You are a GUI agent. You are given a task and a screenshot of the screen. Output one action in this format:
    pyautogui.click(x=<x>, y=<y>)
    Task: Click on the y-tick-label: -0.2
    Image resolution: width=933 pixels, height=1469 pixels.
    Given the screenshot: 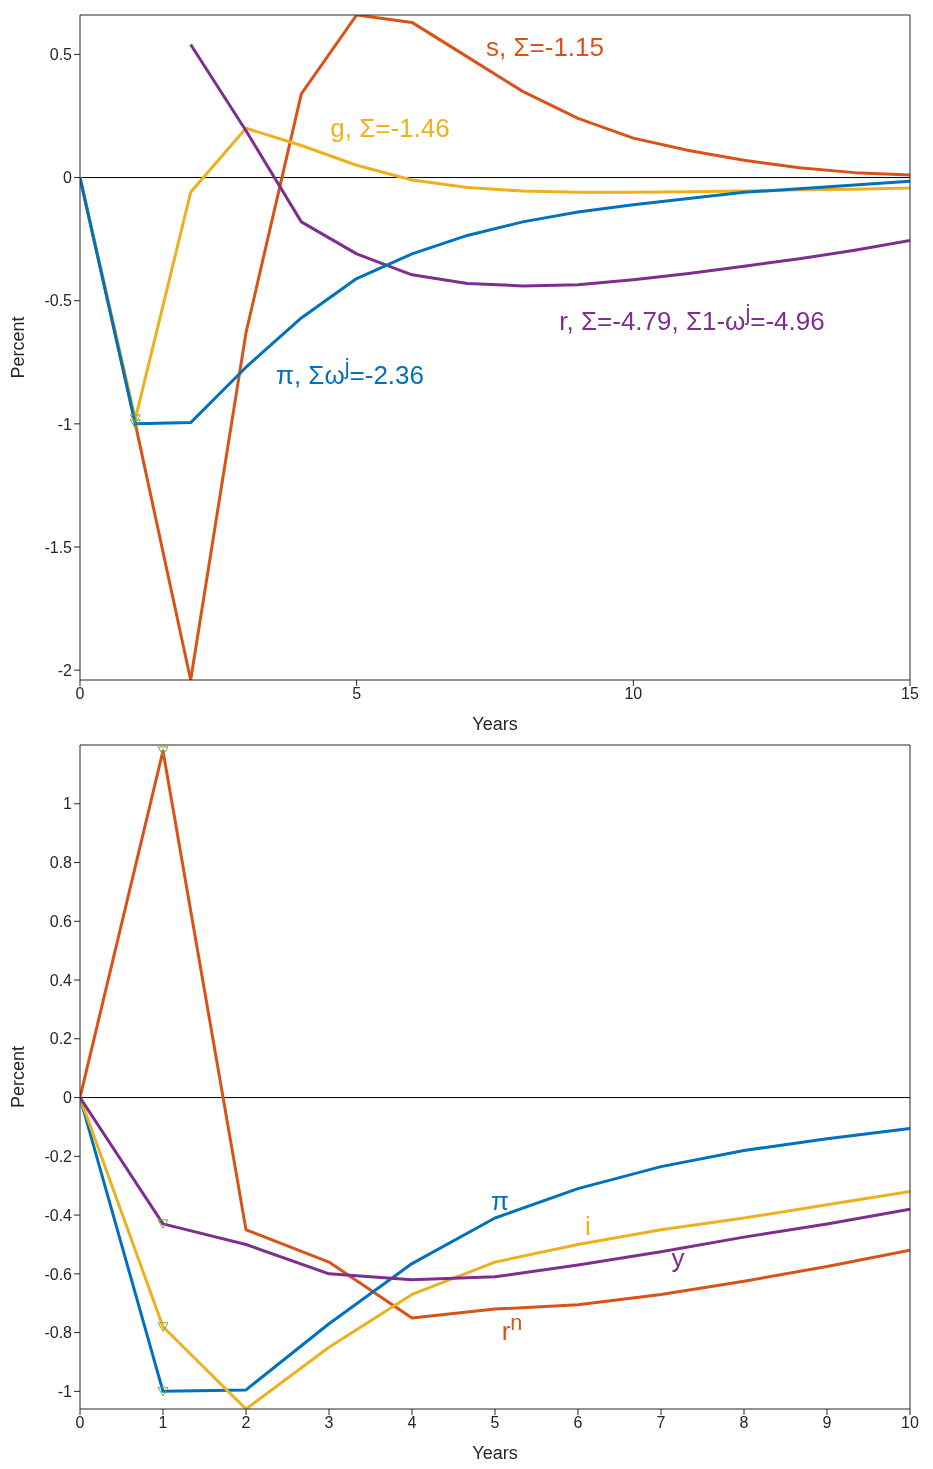 What is the action you would take?
    pyautogui.click(x=58, y=1157)
    